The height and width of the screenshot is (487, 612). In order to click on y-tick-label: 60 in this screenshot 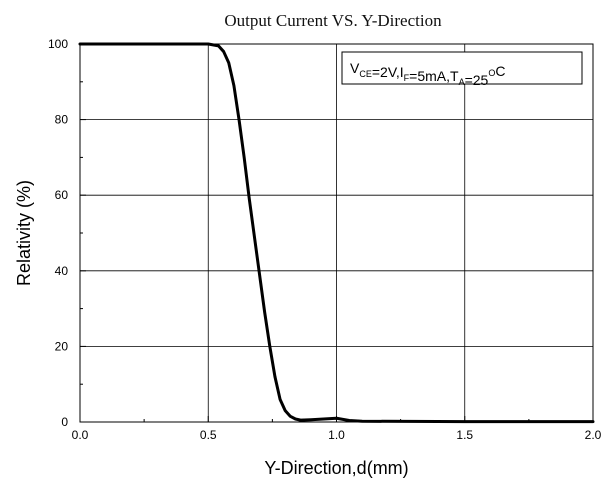, I will do `click(62, 195)`.